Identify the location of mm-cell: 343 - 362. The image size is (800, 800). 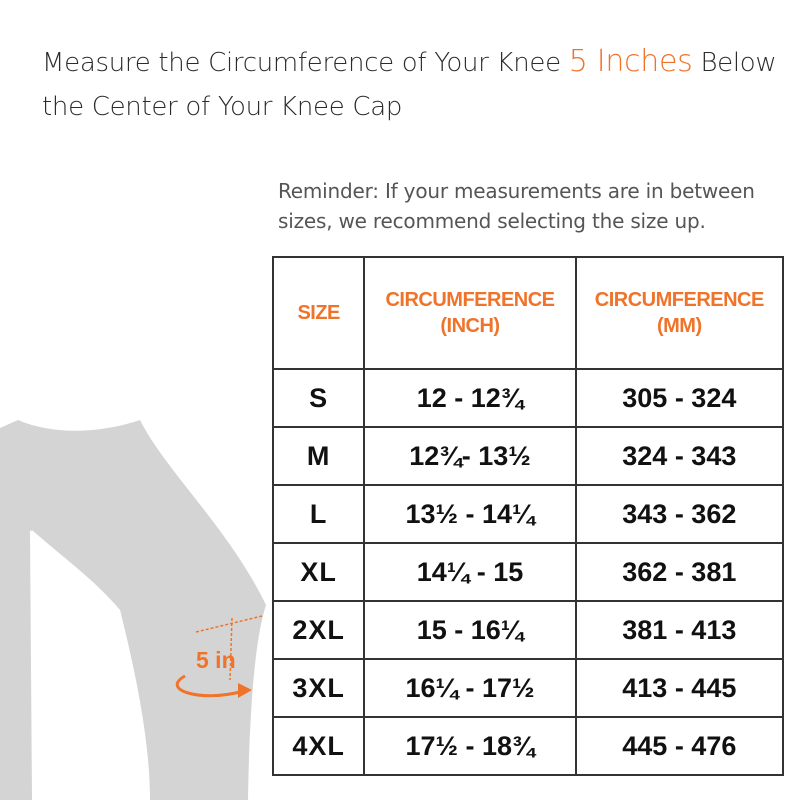
(679, 514).